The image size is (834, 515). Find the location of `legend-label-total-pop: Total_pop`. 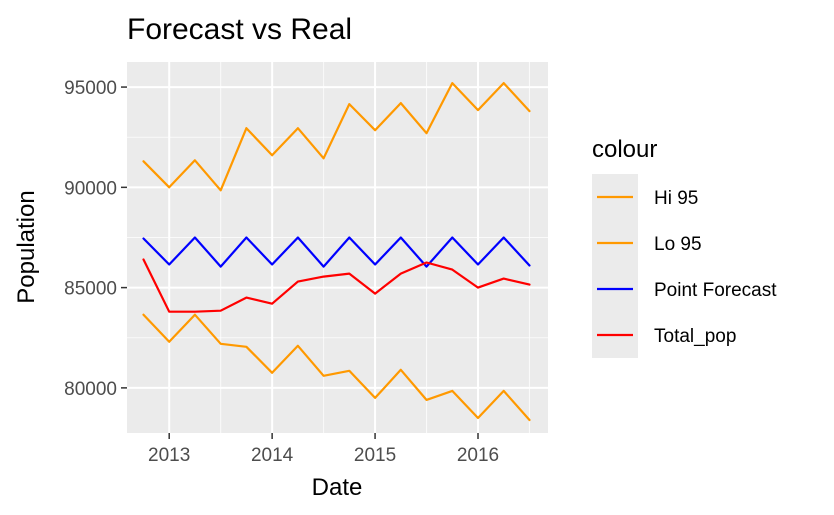

legend-label-total-pop: Total_pop is located at coordinates (695, 336).